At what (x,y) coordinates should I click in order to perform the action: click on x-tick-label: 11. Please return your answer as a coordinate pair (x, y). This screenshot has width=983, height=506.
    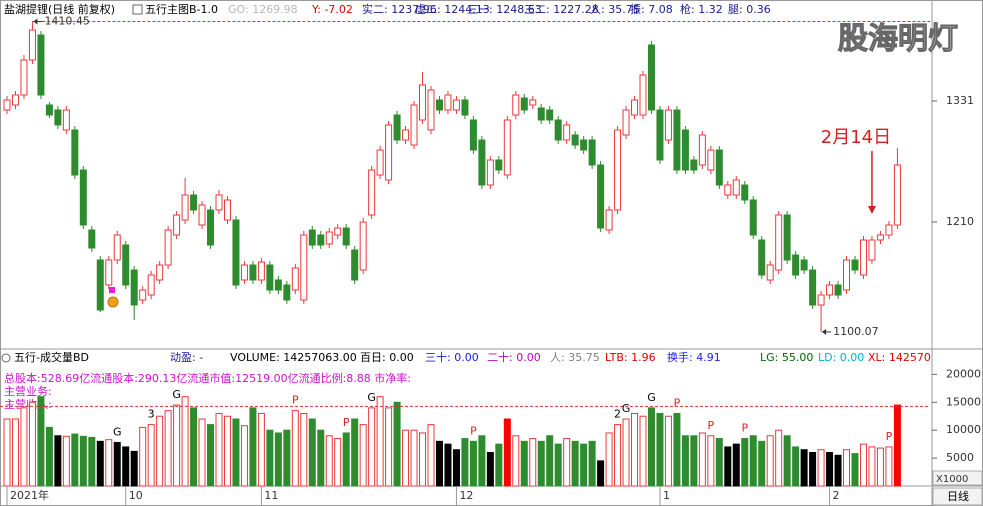
    Looking at the image, I should click on (271, 495).